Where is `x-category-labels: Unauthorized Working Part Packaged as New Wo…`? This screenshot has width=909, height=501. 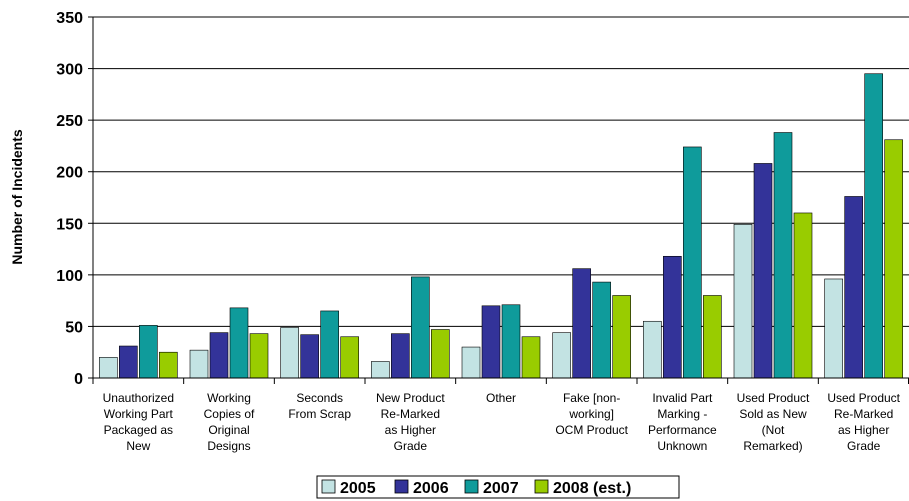
x-category-labels: Unauthorized Working Part Packaged as New Wo… is located at coordinates (502, 422).